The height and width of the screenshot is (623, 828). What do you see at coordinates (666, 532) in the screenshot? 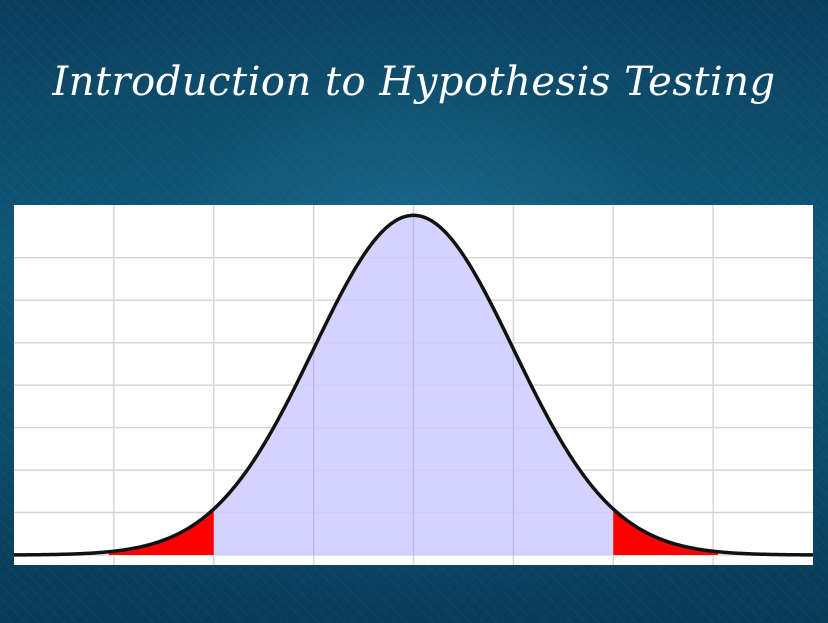
I see `right-rejection-region` at bounding box center [666, 532].